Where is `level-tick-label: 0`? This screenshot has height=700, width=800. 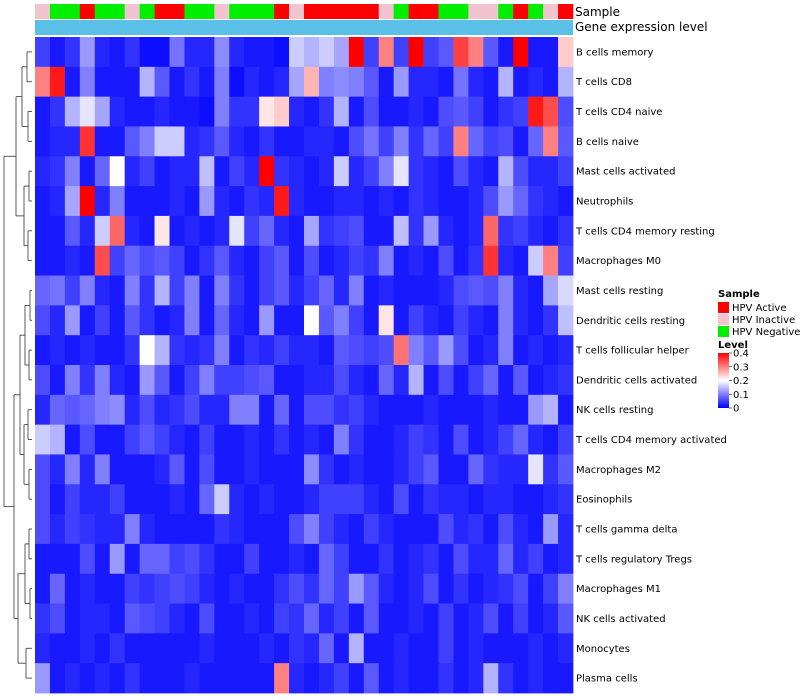
level-tick-label: 0 is located at coordinates (736, 409).